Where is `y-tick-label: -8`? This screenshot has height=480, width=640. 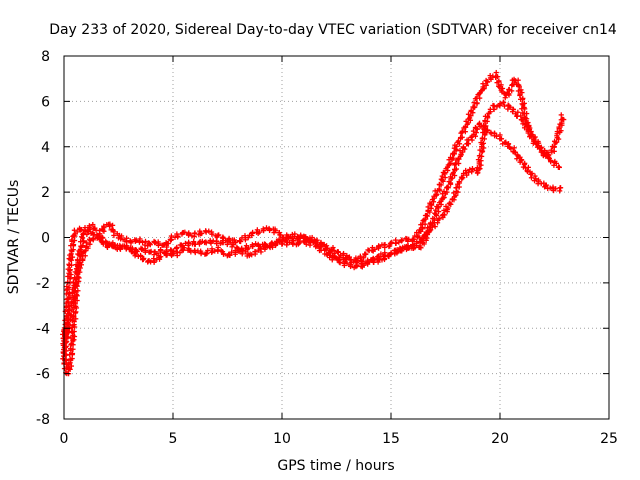
y-tick-label: -8 is located at coordinates (43, 420).